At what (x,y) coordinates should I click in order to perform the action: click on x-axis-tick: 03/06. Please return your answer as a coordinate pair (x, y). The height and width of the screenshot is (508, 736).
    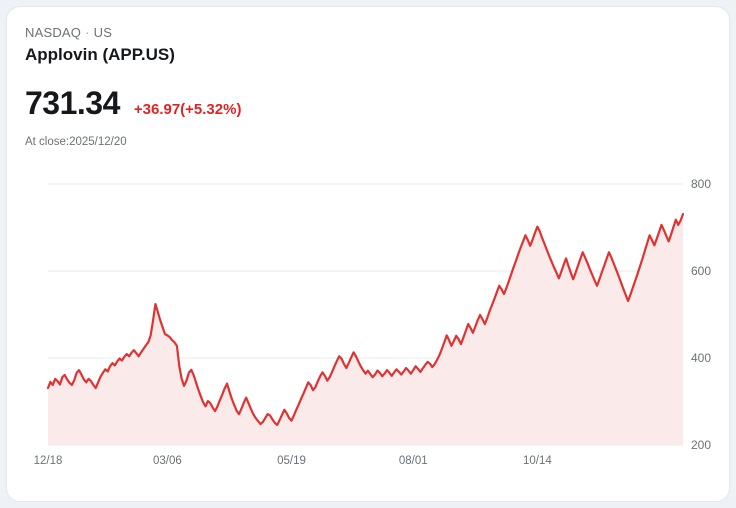
    Looking at the image, I should click on (167, 461).